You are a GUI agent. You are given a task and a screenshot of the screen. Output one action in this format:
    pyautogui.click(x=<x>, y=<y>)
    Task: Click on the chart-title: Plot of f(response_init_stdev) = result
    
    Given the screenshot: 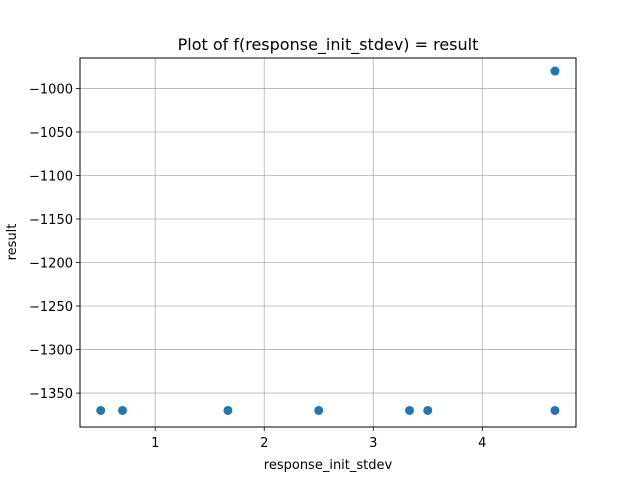 What is the action you would take?
    pyautogui.click(x=328, y=45)
    